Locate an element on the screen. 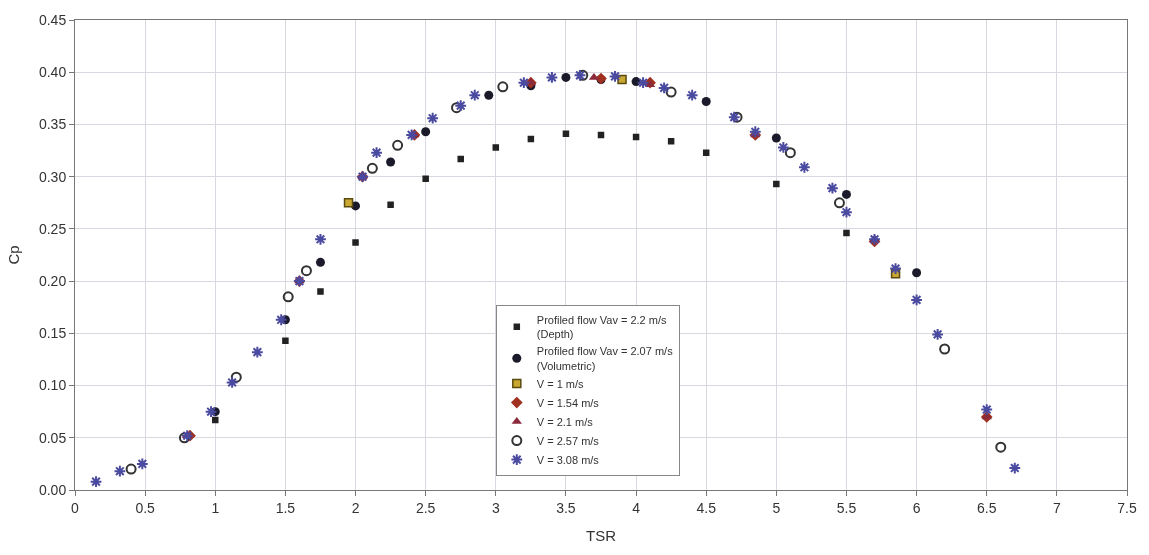 Image resolution: width=1149 pixels, height=555 pixels. x-tick-label: 3.5 is located at coordinates (566, 507).